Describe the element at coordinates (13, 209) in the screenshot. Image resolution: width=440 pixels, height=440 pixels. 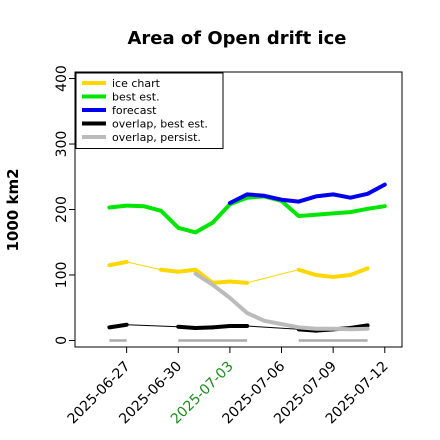
I see `y-axis-label: 1000 km2` at that location.